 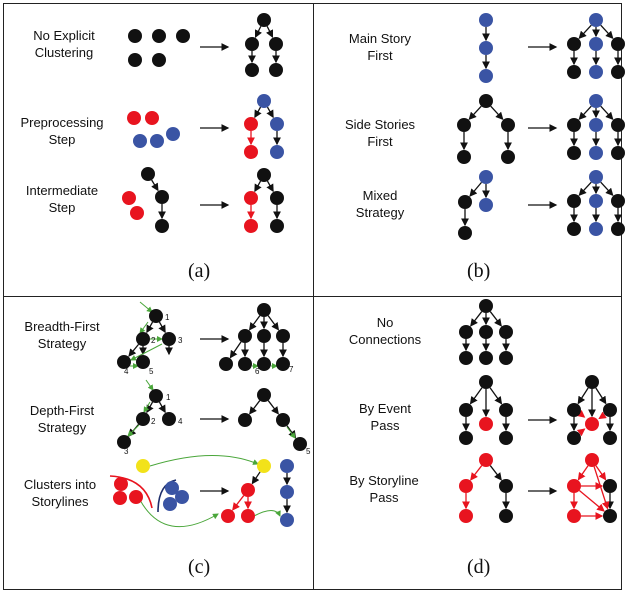 What do you see at coordinates (508, 125) in the screenshot?
I see `side-right` at bounding box center [508, 125].